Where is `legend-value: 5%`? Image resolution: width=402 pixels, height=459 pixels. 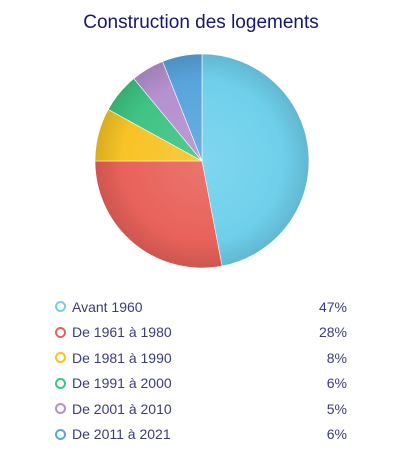 legend-value: 5% is located at coordinates (336, 408).